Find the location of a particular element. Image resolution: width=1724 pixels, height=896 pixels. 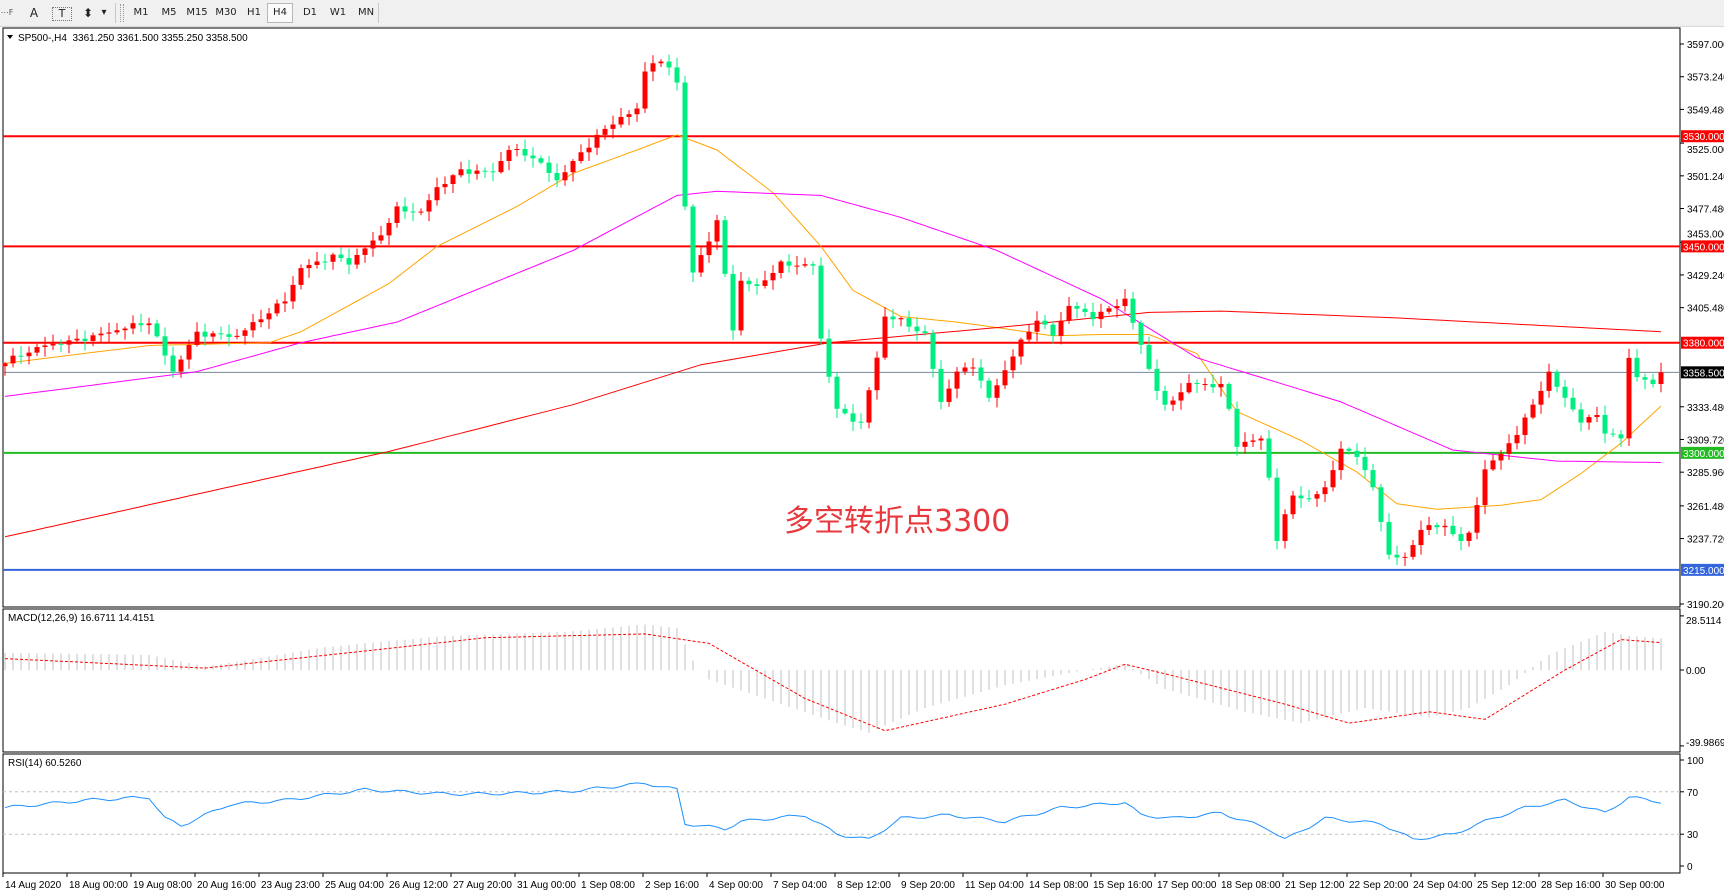

price-tick-label: 3261.480 is located at coordinates (1705, 507).